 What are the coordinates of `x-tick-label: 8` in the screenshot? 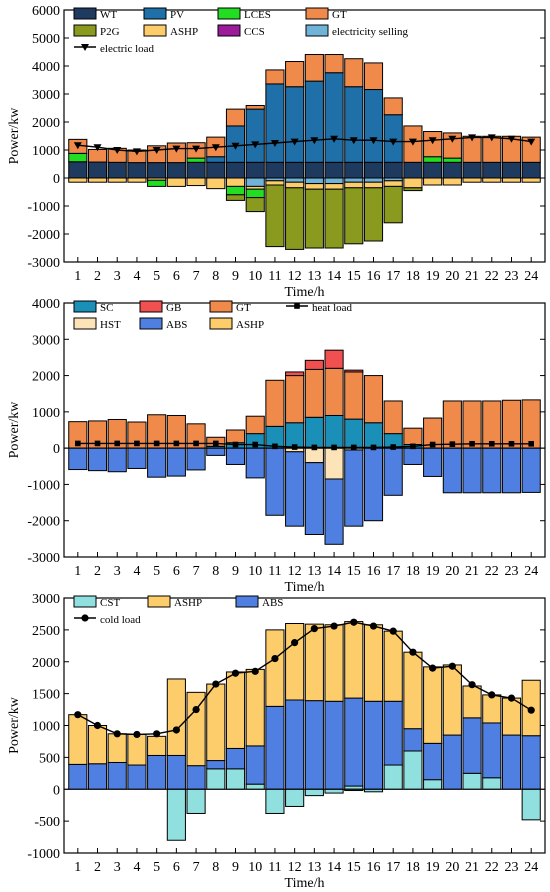 It's located at (215, 571).